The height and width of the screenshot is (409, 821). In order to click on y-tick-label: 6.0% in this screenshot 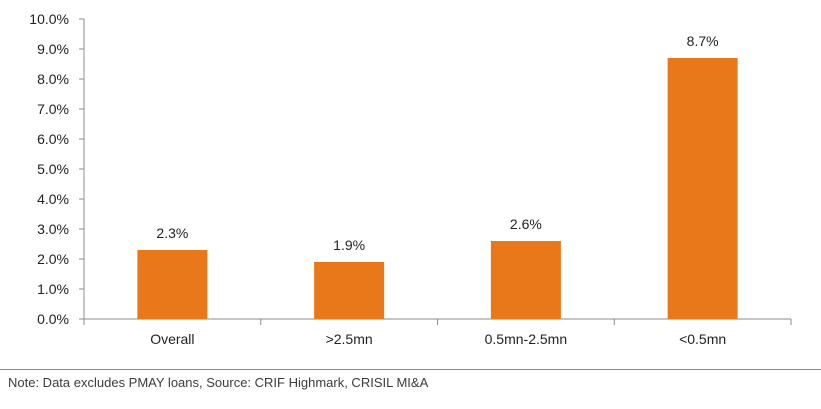, I will do `click(53, 139)`.